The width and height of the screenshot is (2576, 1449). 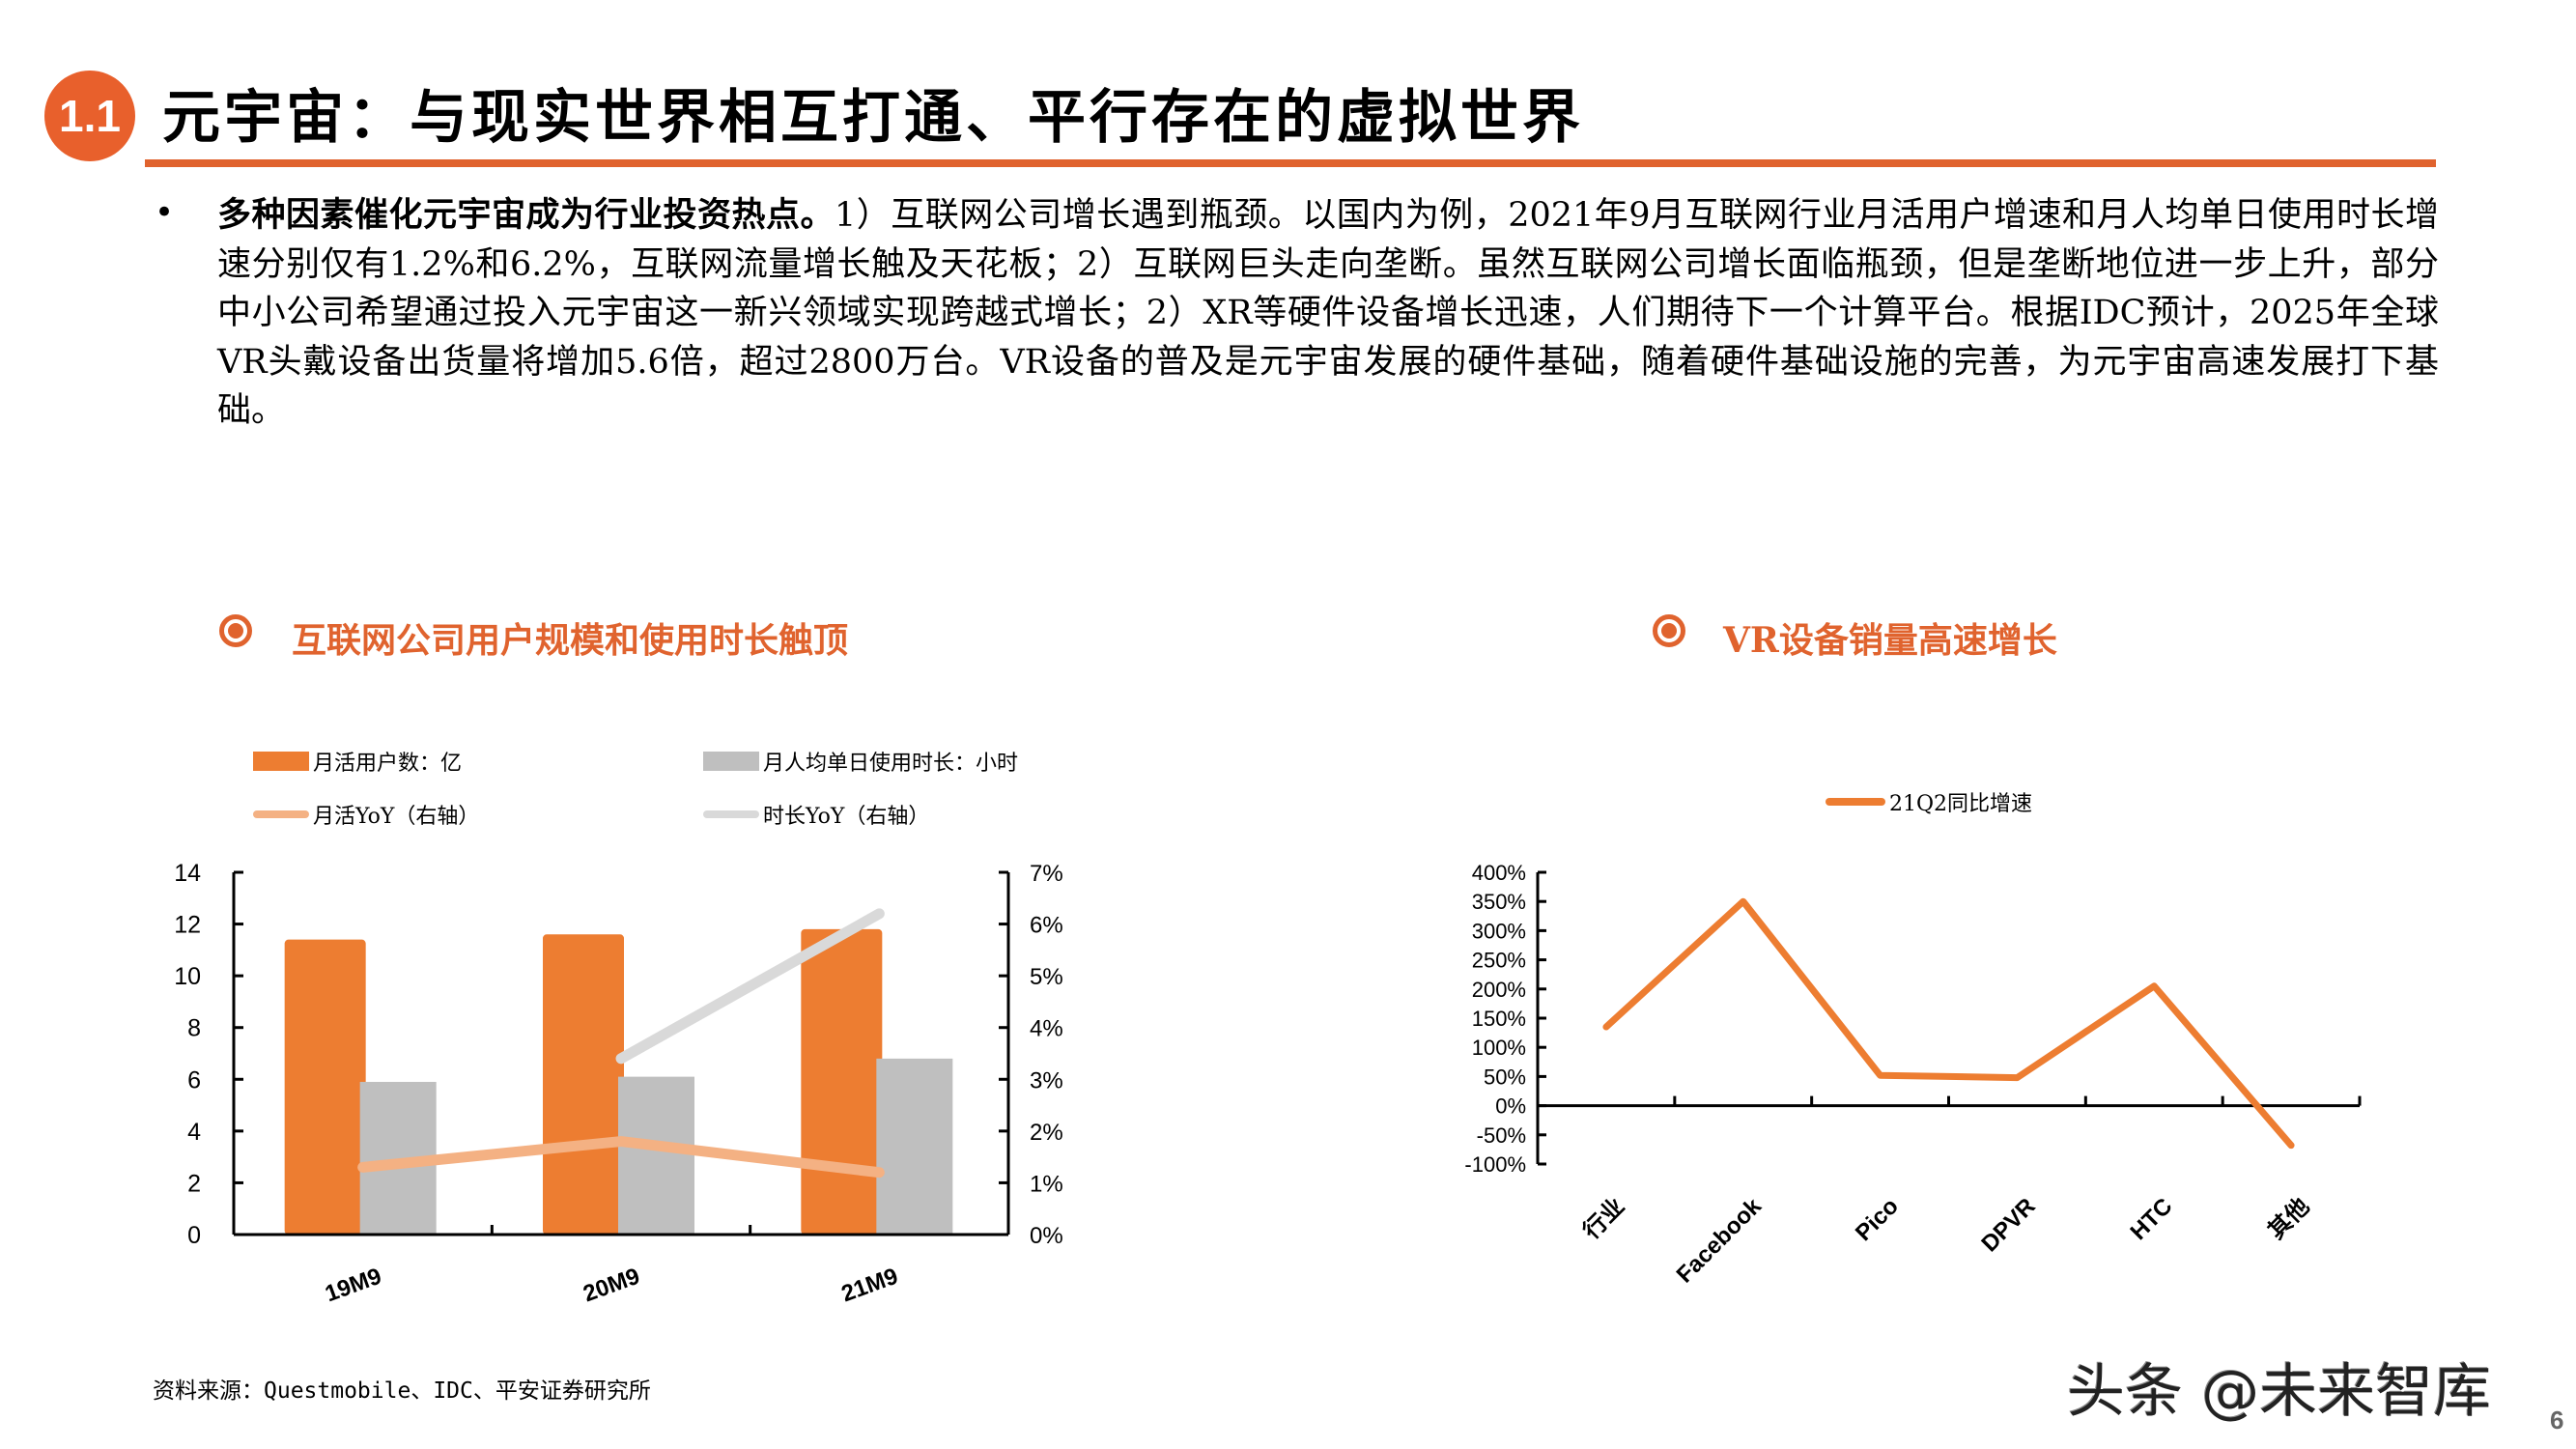 I want to click on page-title: 元宇宙：与现实世界相互打通、平行存在的虚拟世界, so click(x=873, y=118).